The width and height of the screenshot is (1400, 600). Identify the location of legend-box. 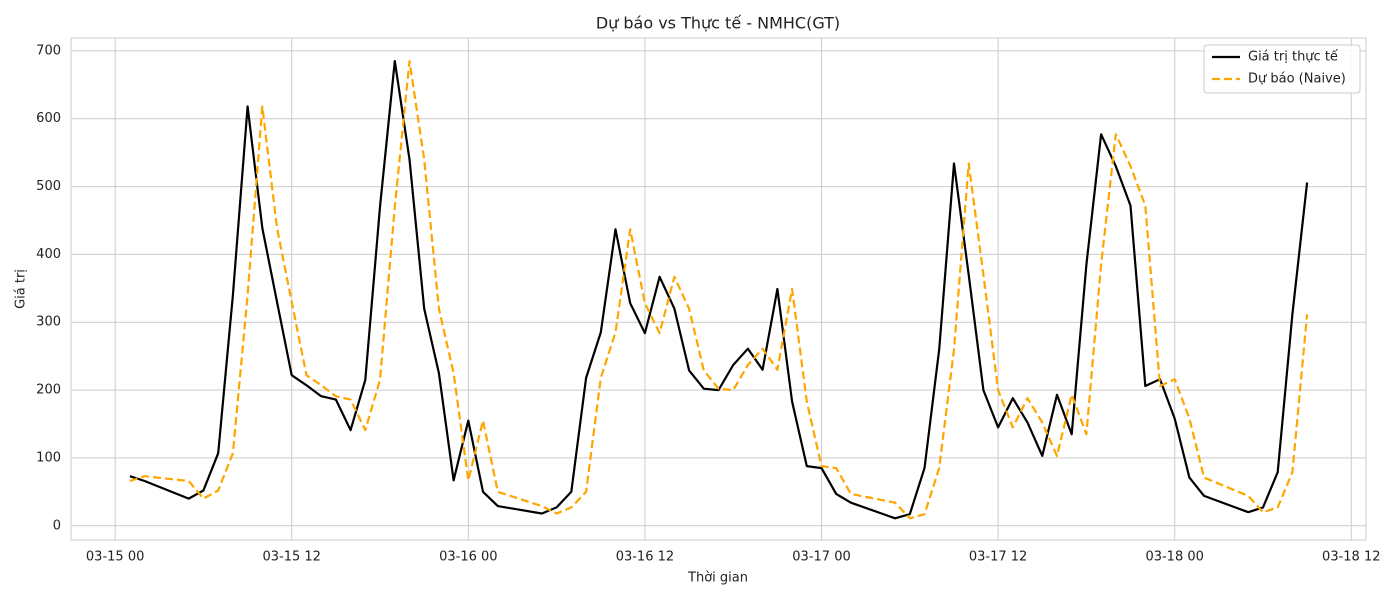
(1282, 69).